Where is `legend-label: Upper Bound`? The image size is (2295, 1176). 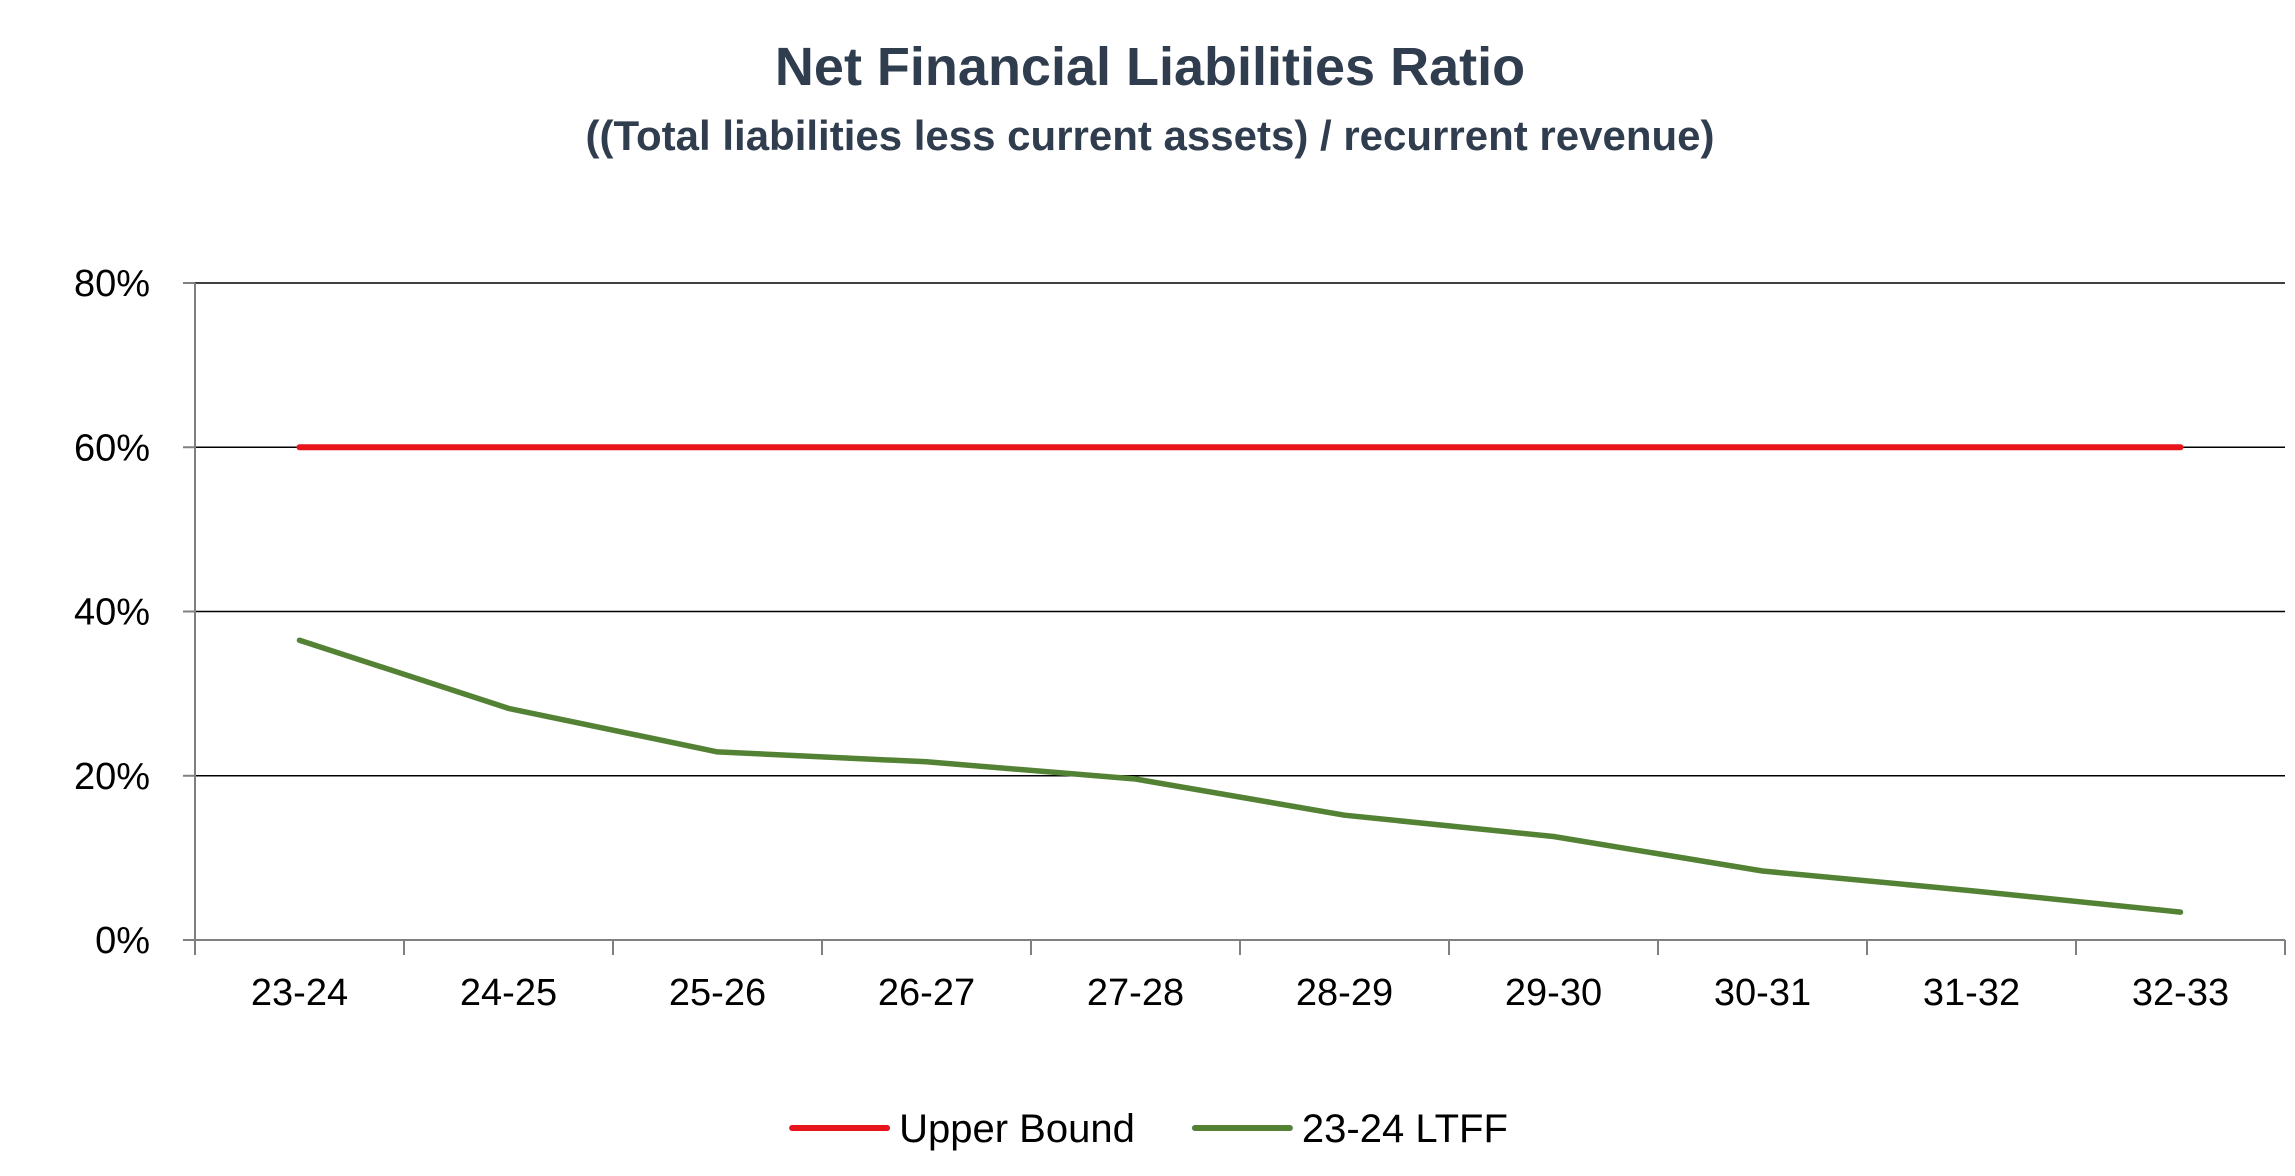
legend-label: Upper Bound is located at coordinates (1017, 1129).